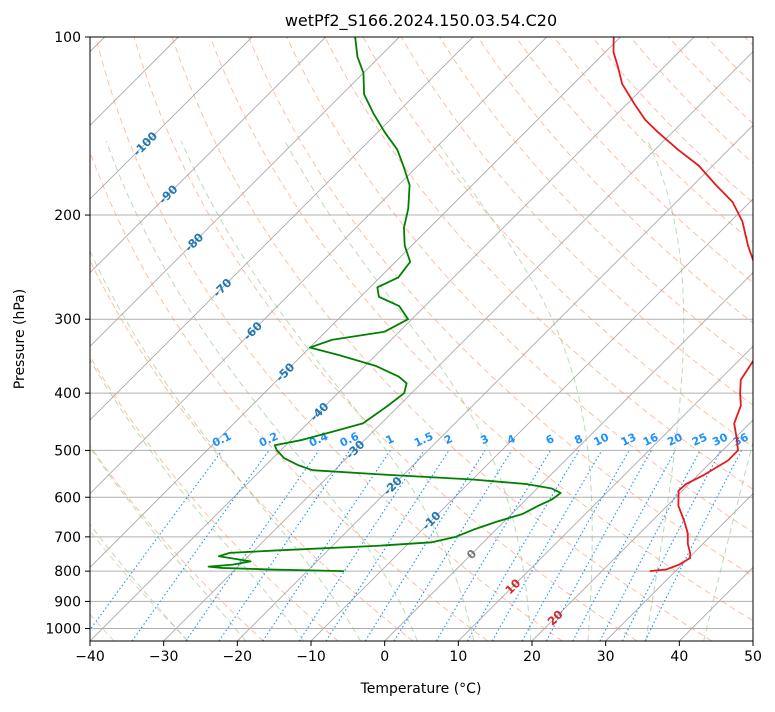 Image resolution: width=775 pixels, height=712 pixels. I want to click on y-tick-label: 500, so click(67, 451).